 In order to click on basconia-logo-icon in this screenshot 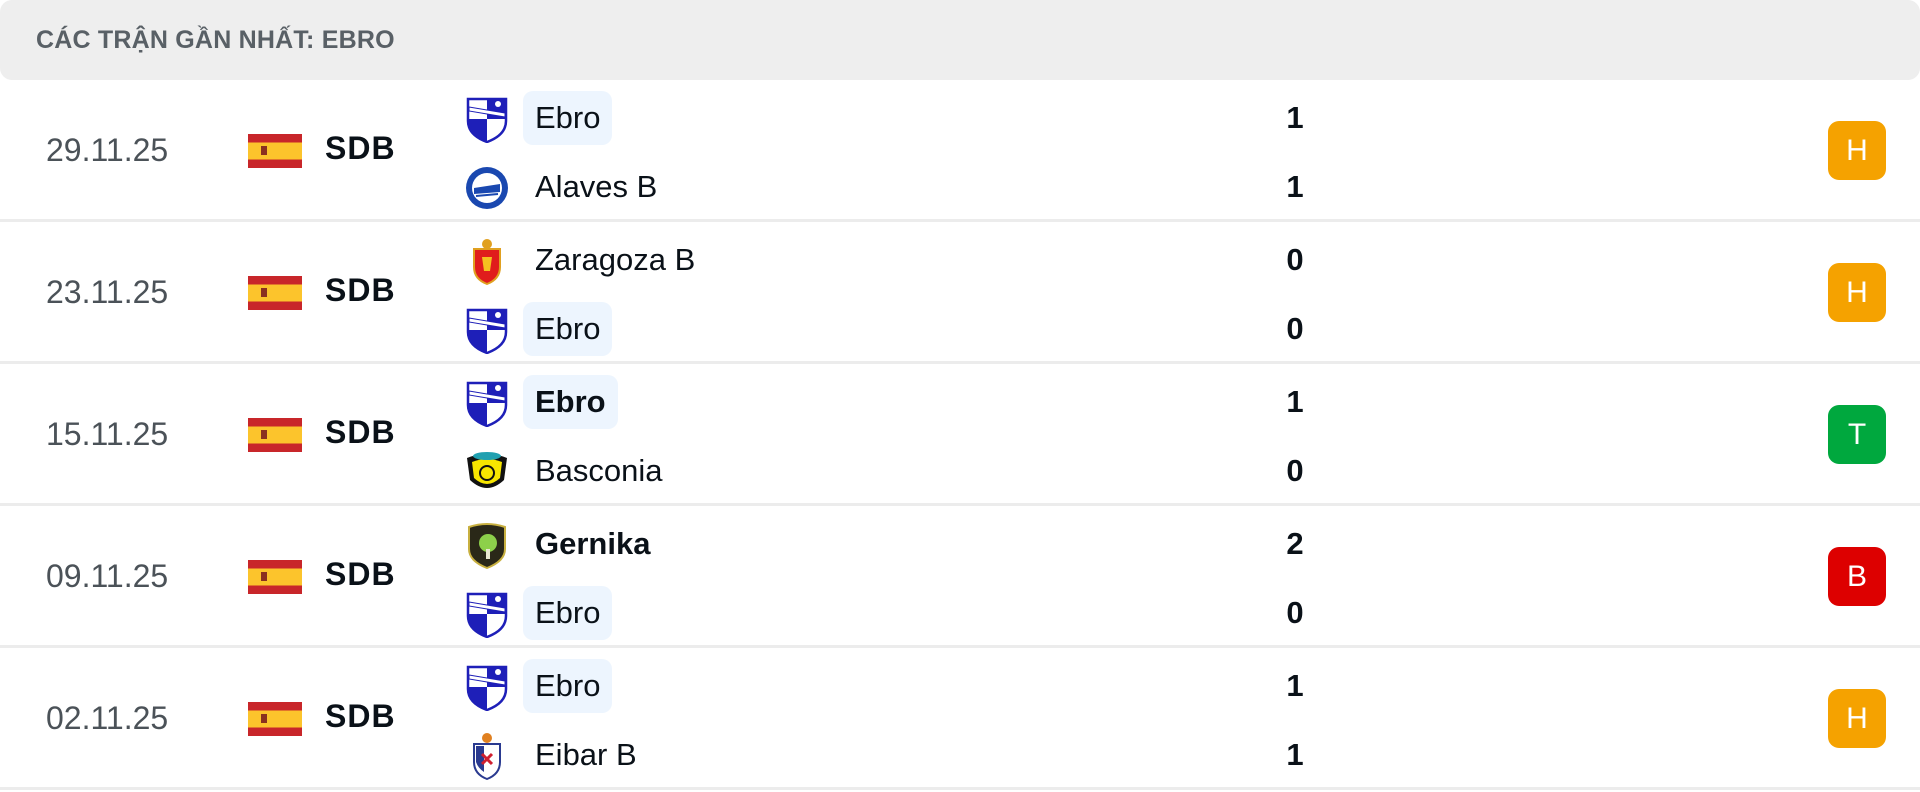, I will do `click(487, 472)`.